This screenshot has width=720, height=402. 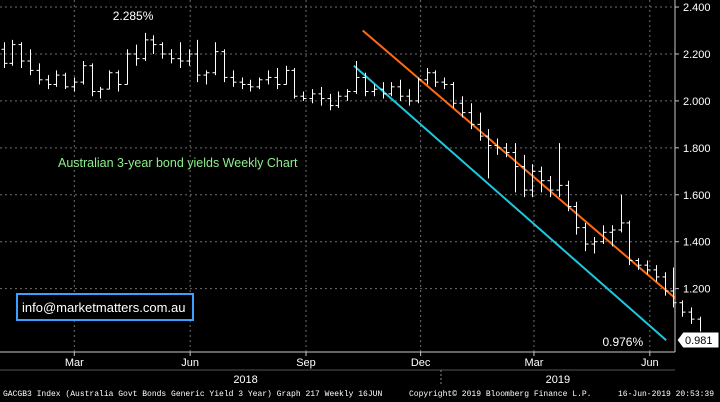 I want to click on contact-box-frame, so click(x=105, y=307).